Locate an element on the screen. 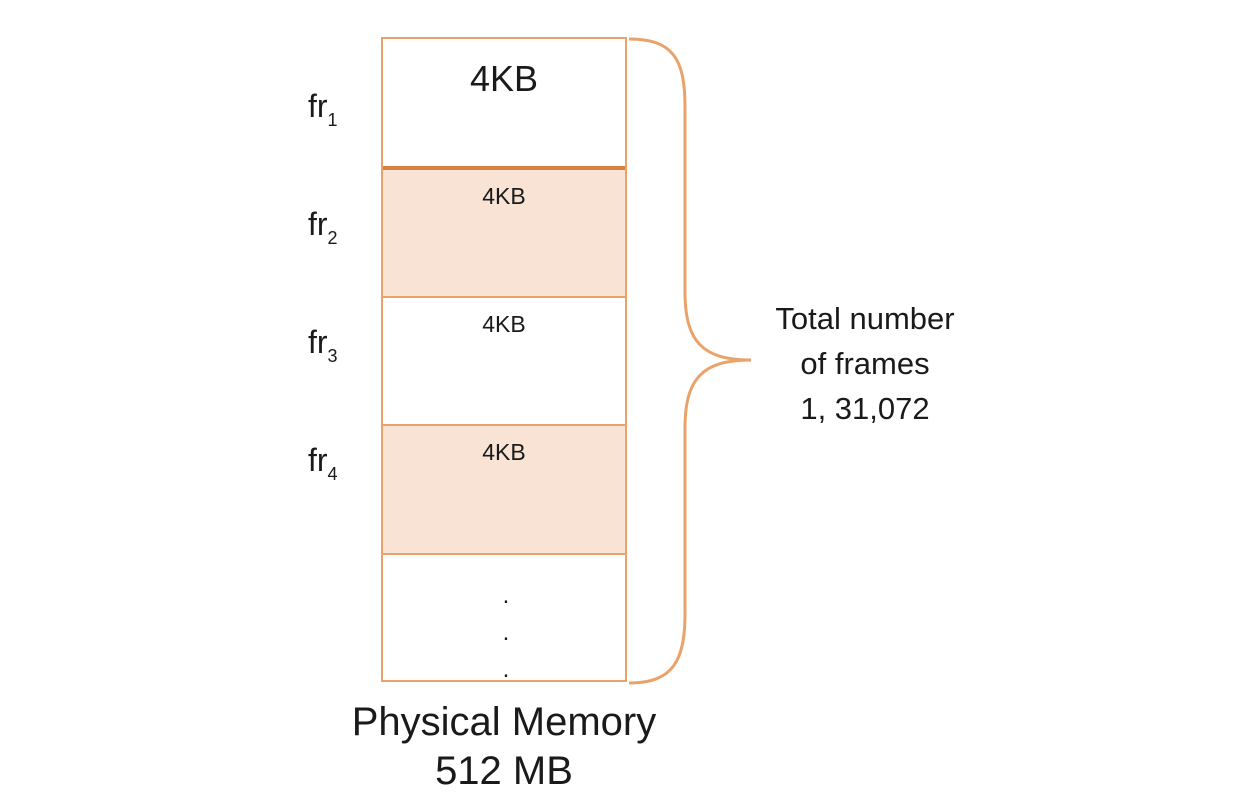 This screenshot has width=1254, height=812. total-frames-line-1: Total number is located at coordinates (865, 318).